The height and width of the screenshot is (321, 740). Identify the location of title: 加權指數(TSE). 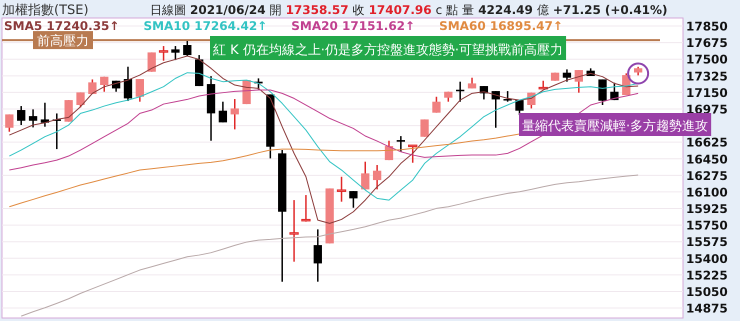
(45, 10).